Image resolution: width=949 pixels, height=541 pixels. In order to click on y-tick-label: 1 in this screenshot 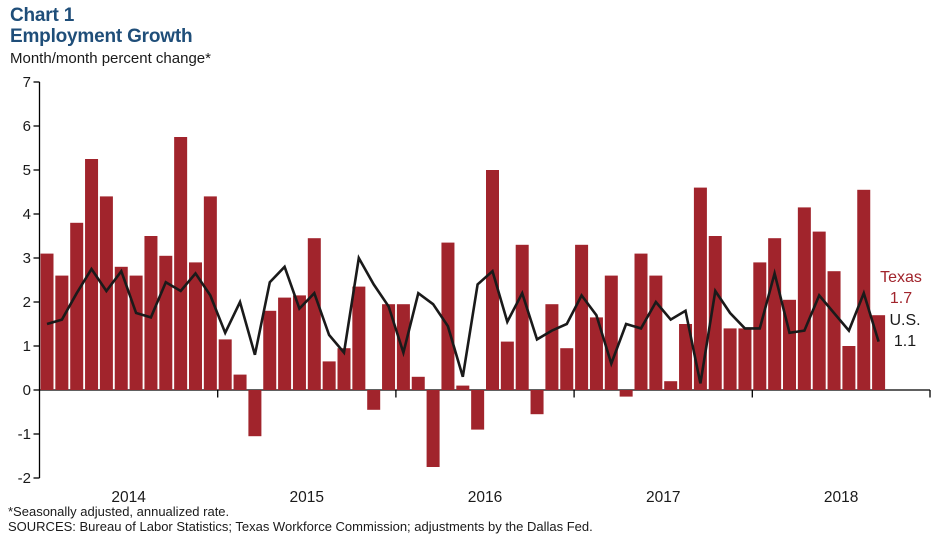, I will do `click(27, 346)`.